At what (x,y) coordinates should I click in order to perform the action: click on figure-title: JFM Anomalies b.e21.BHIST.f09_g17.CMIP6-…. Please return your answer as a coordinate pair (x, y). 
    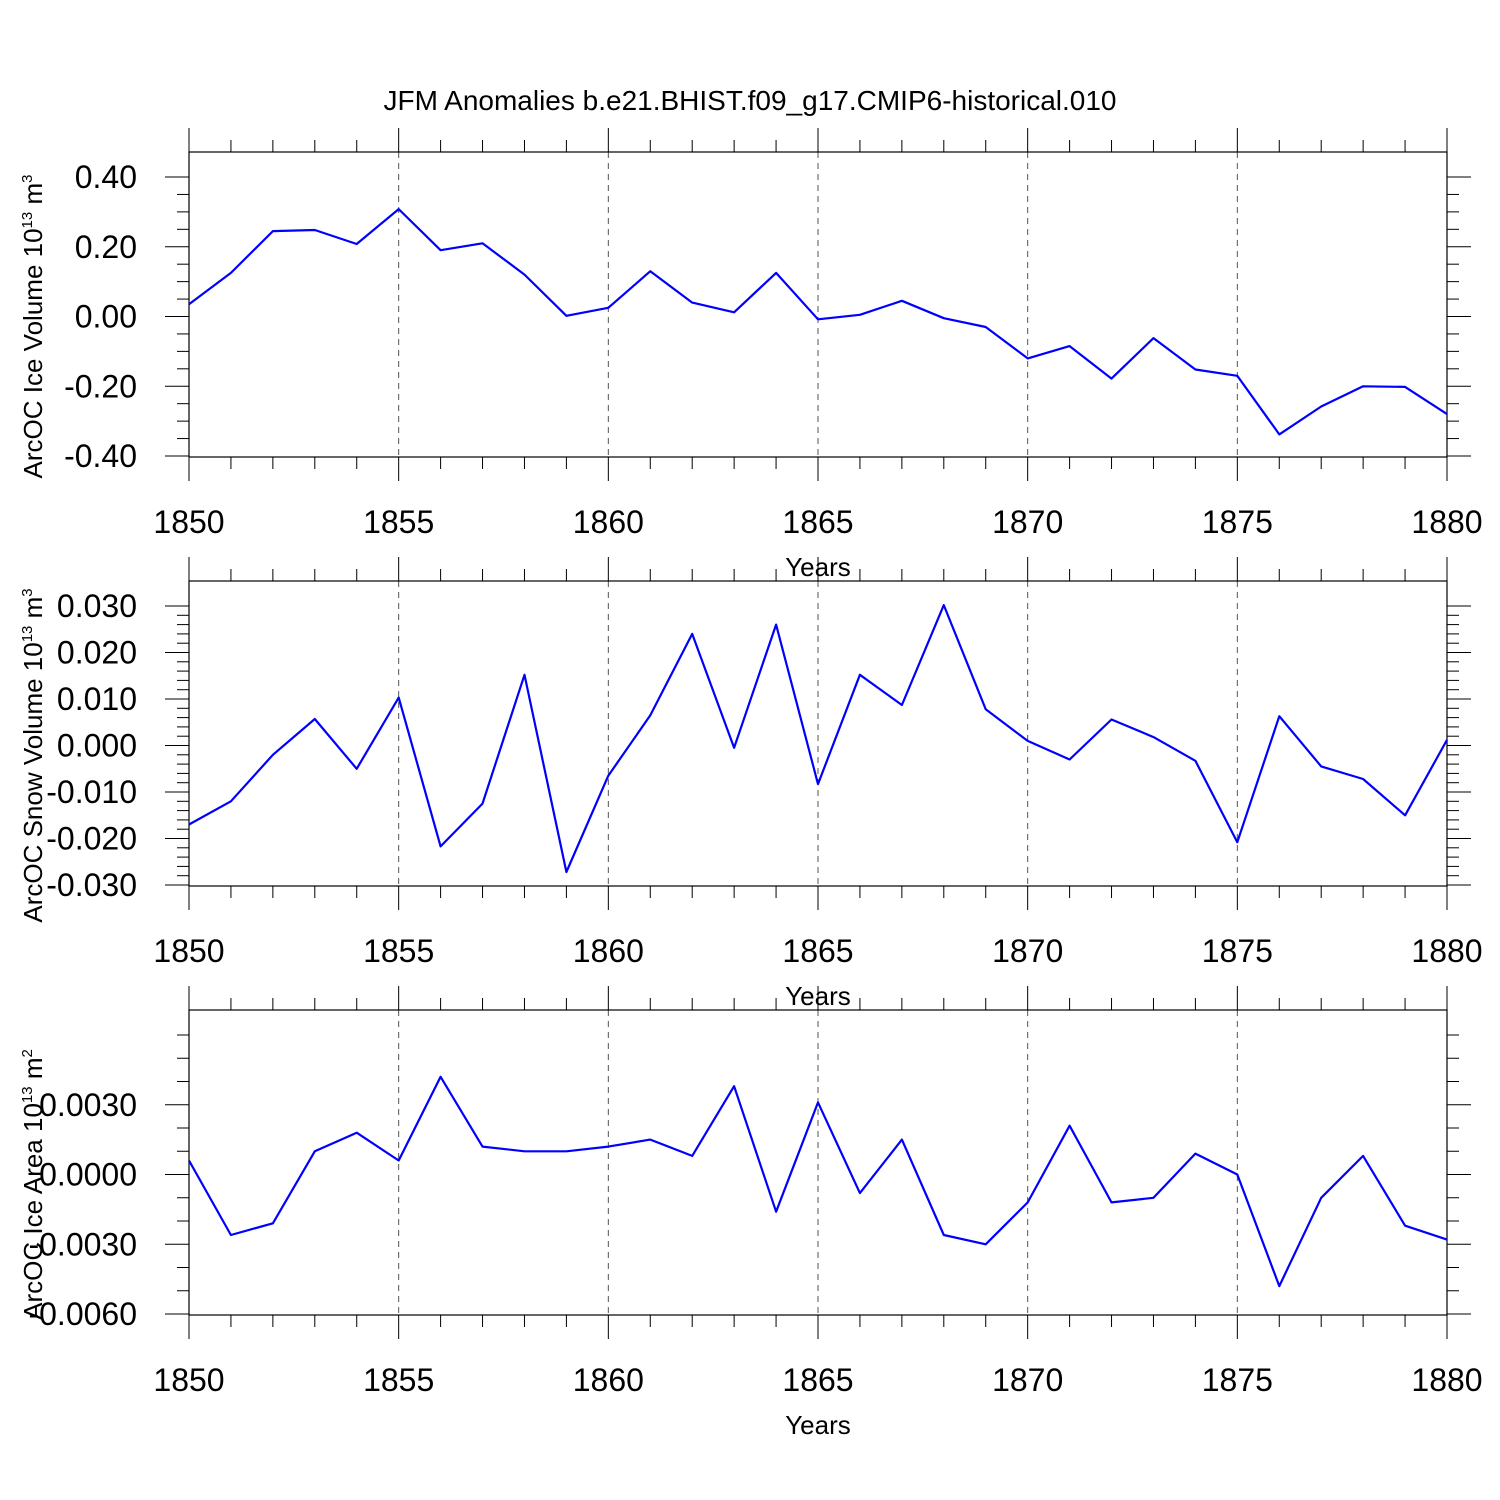
    Looking at the image, I should click on (749, 100).